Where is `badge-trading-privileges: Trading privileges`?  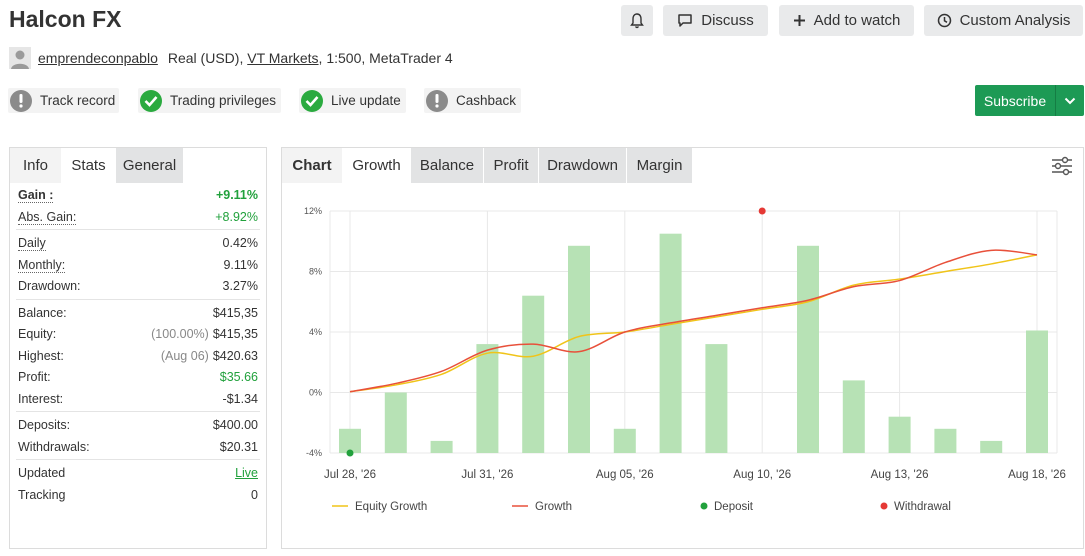 badge-trading-privileges: Trading privileges is located at coordinates (209, 100).